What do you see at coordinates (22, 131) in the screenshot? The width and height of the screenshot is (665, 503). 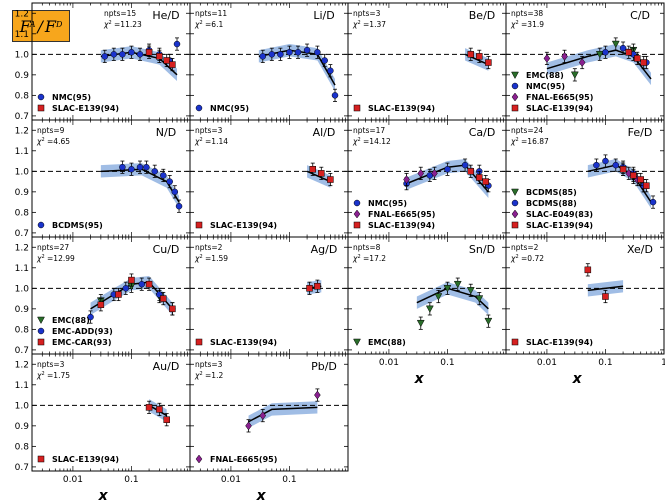 I see `y-tick-label: 1.2` at bounding box center [22, 131].